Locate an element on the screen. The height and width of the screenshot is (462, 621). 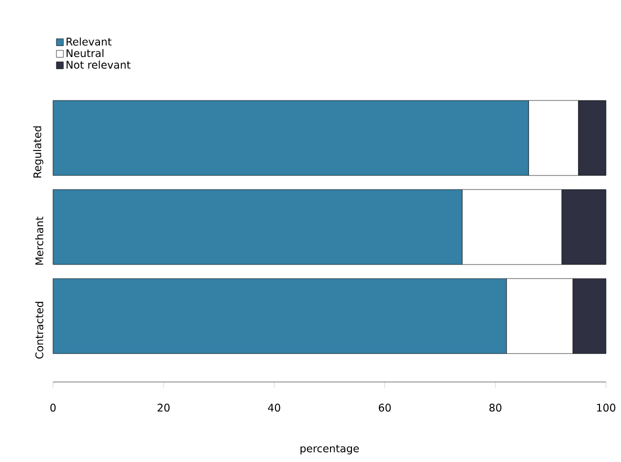
x-tick-label: 100 is located at coordinates (606, 408).